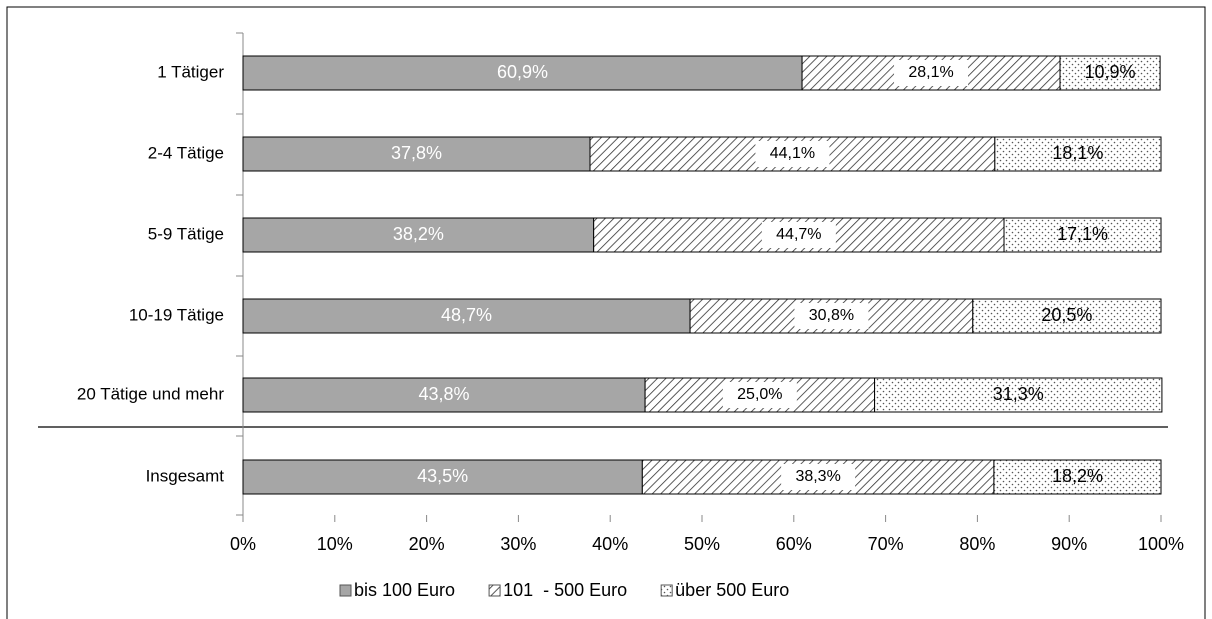 This screenshot has width=1212, height=619. Describe the element at coordinates (404, 590) in the screenshot. I see `legend-label: bis 100 Euro` at that location.